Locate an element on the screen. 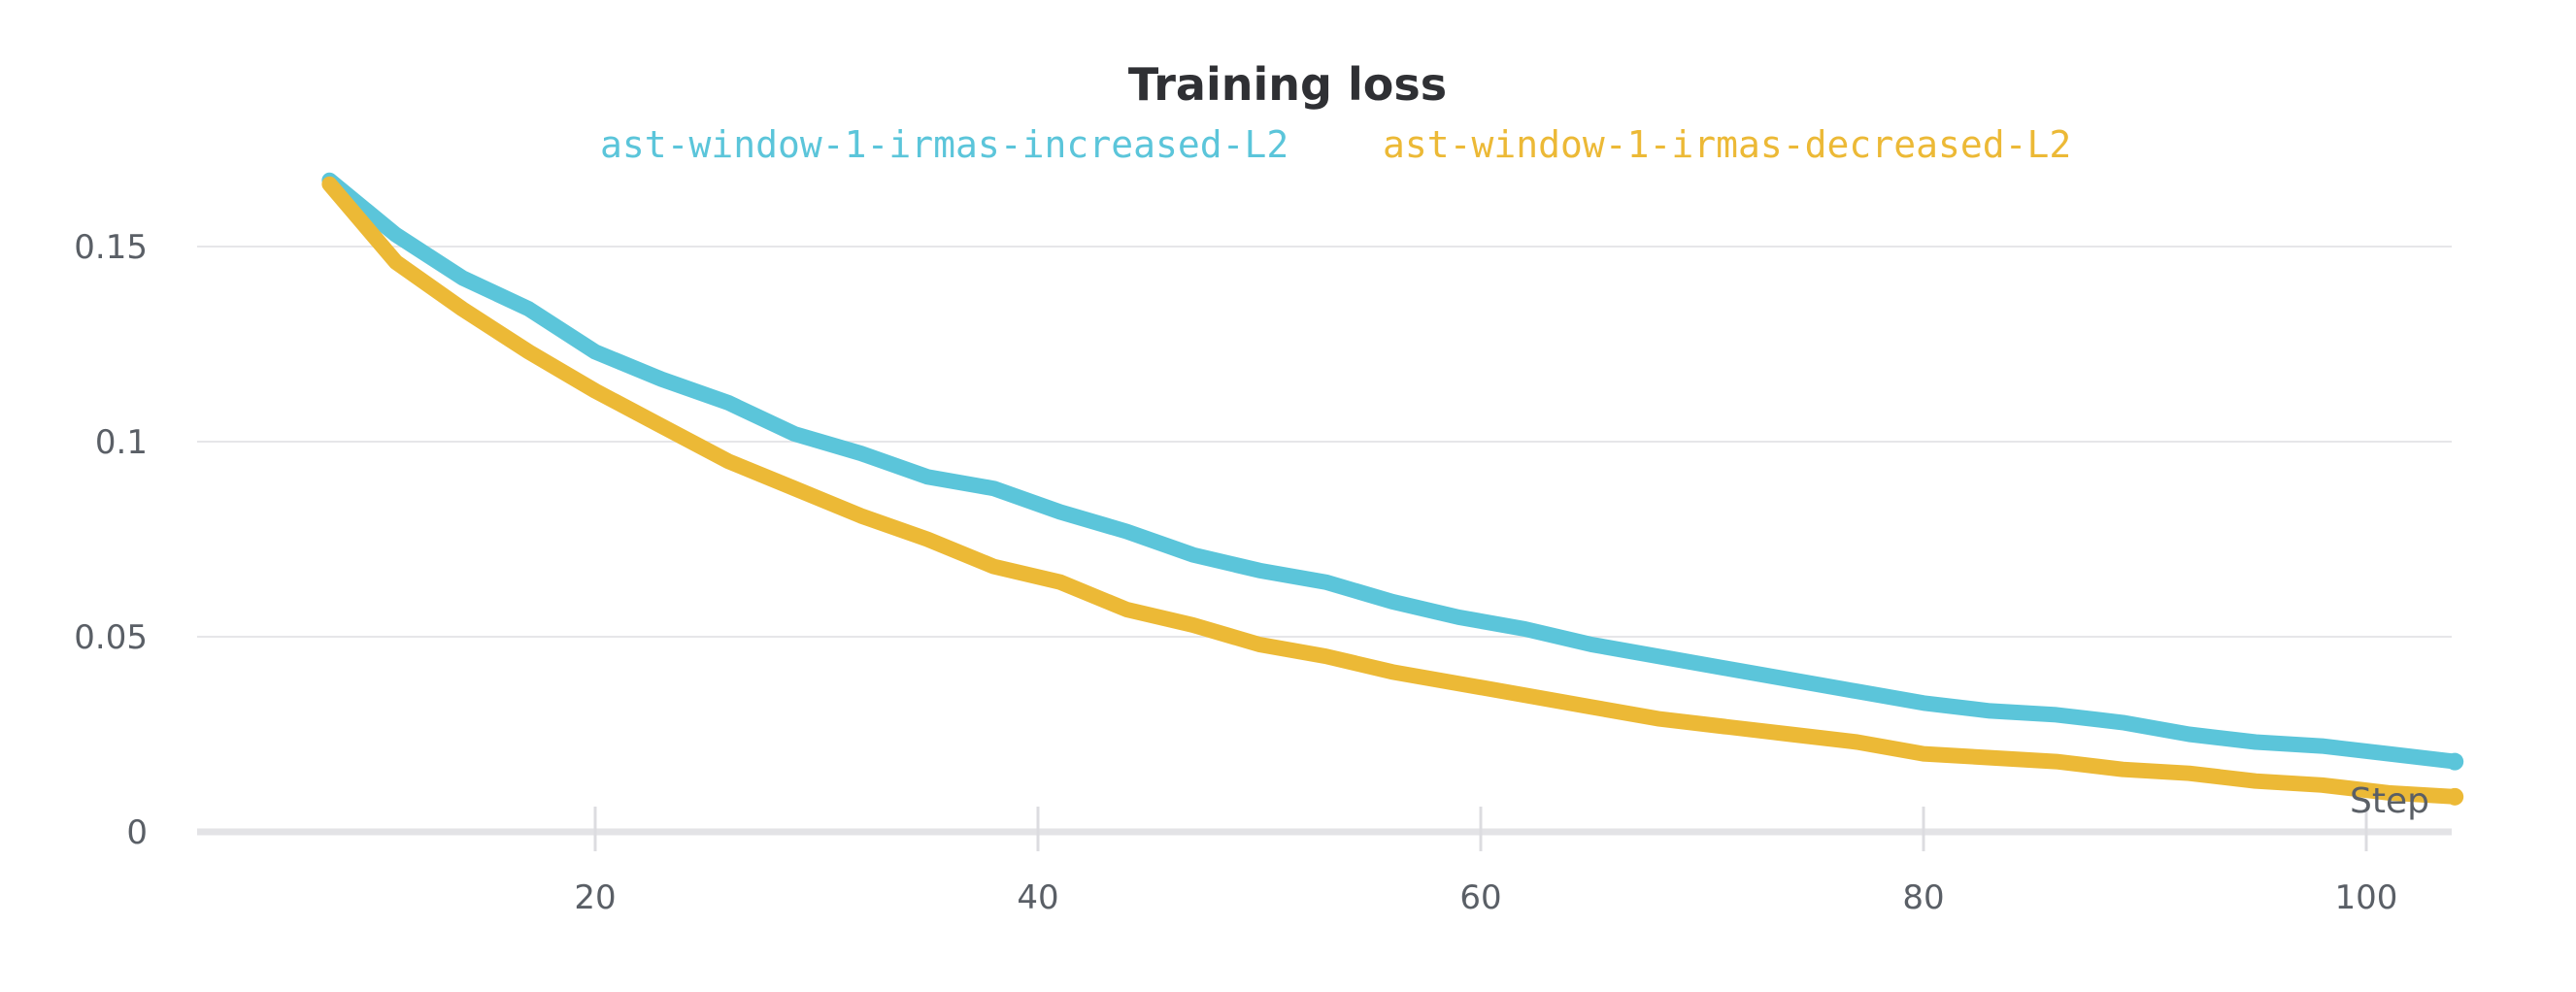 The width and height of the screenshot is (2576, 992). x-axis-tick-labels: 20 40 60 80 100 is located at coordinates (1486, 897).